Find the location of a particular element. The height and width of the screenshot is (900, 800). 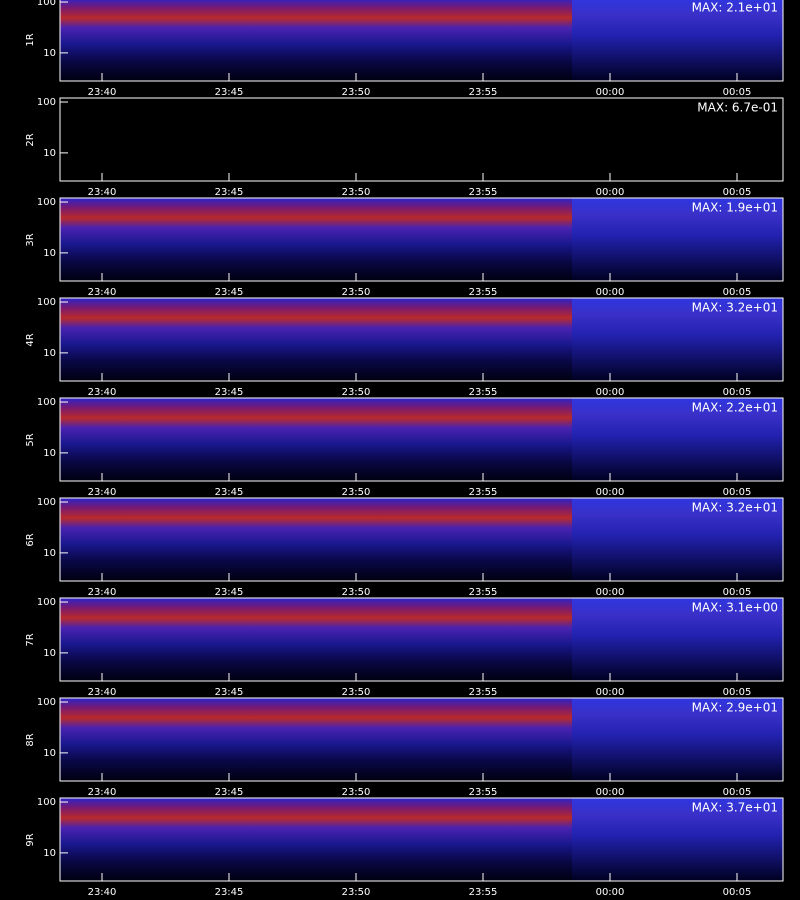

y-axis-label: 5R is located at coordinates (30, 439).